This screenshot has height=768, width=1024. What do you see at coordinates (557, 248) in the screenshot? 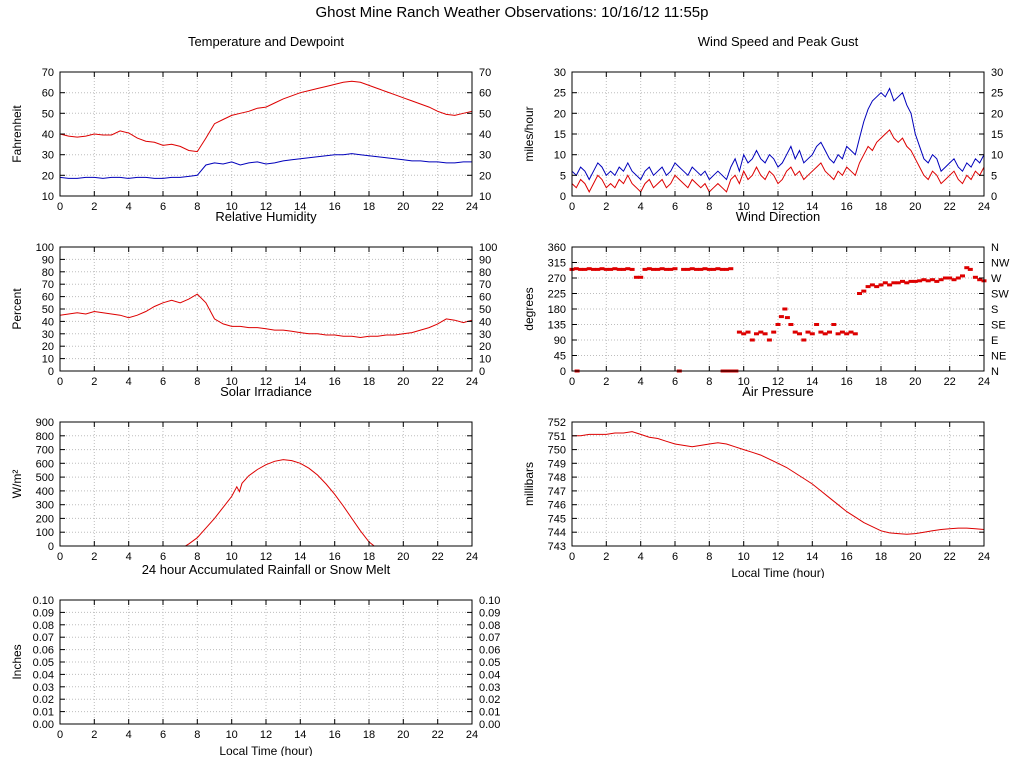
I see `svg-text: 360` at bounding box center [557, 248].